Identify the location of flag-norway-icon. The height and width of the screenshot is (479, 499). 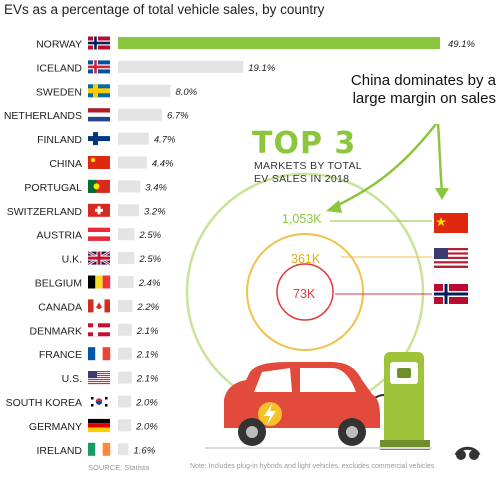
(99, 43).